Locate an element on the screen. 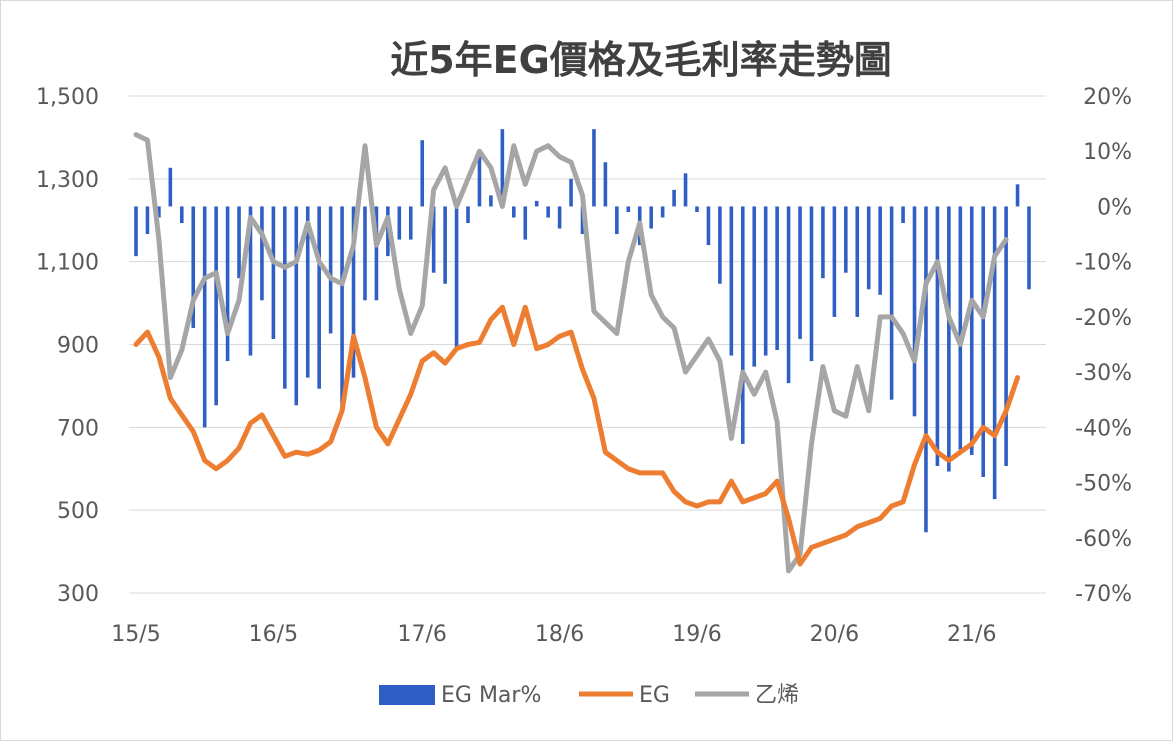  right-axis-tick: 0% is located at coordinates (1114, 207).